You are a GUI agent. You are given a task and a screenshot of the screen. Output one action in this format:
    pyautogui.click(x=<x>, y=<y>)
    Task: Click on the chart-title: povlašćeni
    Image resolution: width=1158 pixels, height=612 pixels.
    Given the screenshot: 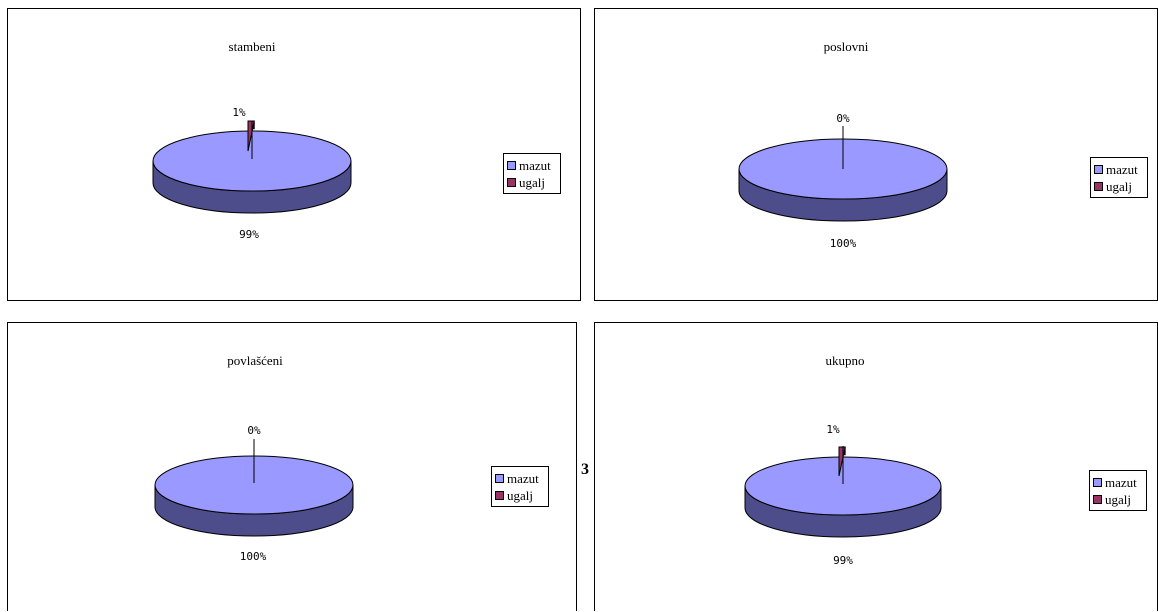 What is the action you would take?
    pyautogui.click(x=255, y=360)
    